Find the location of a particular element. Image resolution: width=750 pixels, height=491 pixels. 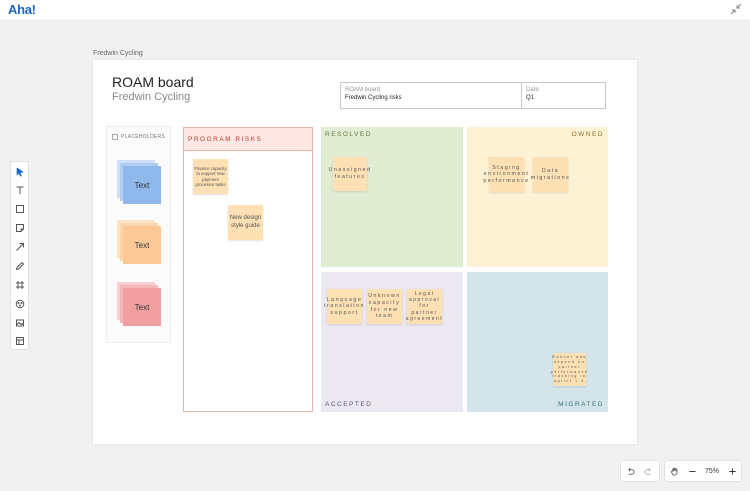

zoom-level: 75% is located at coordinates (711, 471).